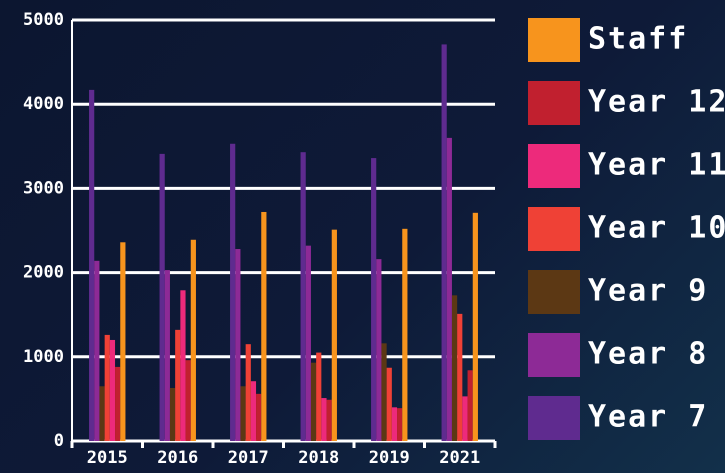  What do you see at coordinates (43, 104) in the screenshot?
I see `y-tick-label: 4000` at bounding box center [43, 104].